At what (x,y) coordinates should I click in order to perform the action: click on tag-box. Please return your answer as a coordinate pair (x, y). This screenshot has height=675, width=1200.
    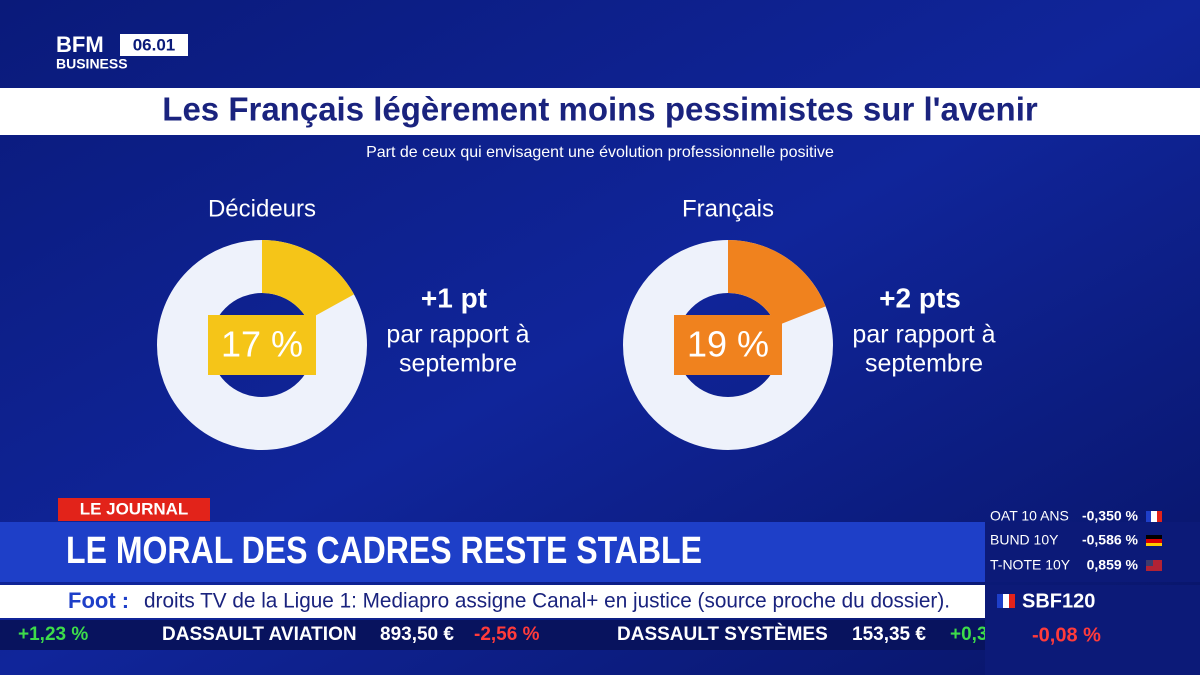
    Looking at the image, I should click on (134, 509).